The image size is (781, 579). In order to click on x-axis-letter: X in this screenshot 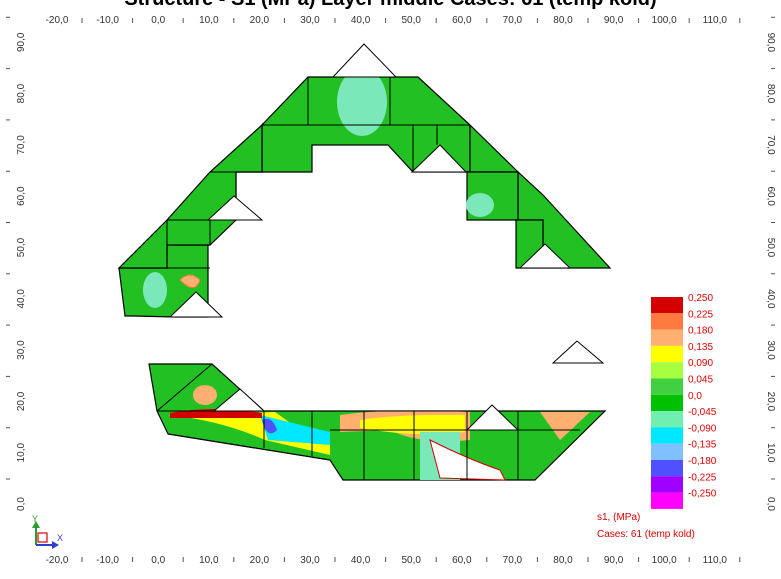, I will do `click(60, 538)`.